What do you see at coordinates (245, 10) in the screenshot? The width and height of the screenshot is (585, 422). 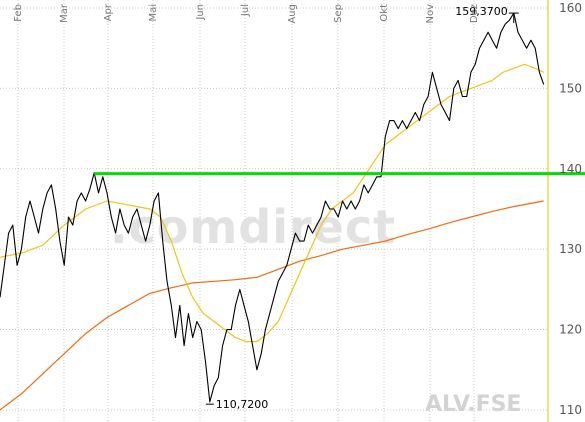 I see `month-label: Jul` at bounding box center [245, 10].